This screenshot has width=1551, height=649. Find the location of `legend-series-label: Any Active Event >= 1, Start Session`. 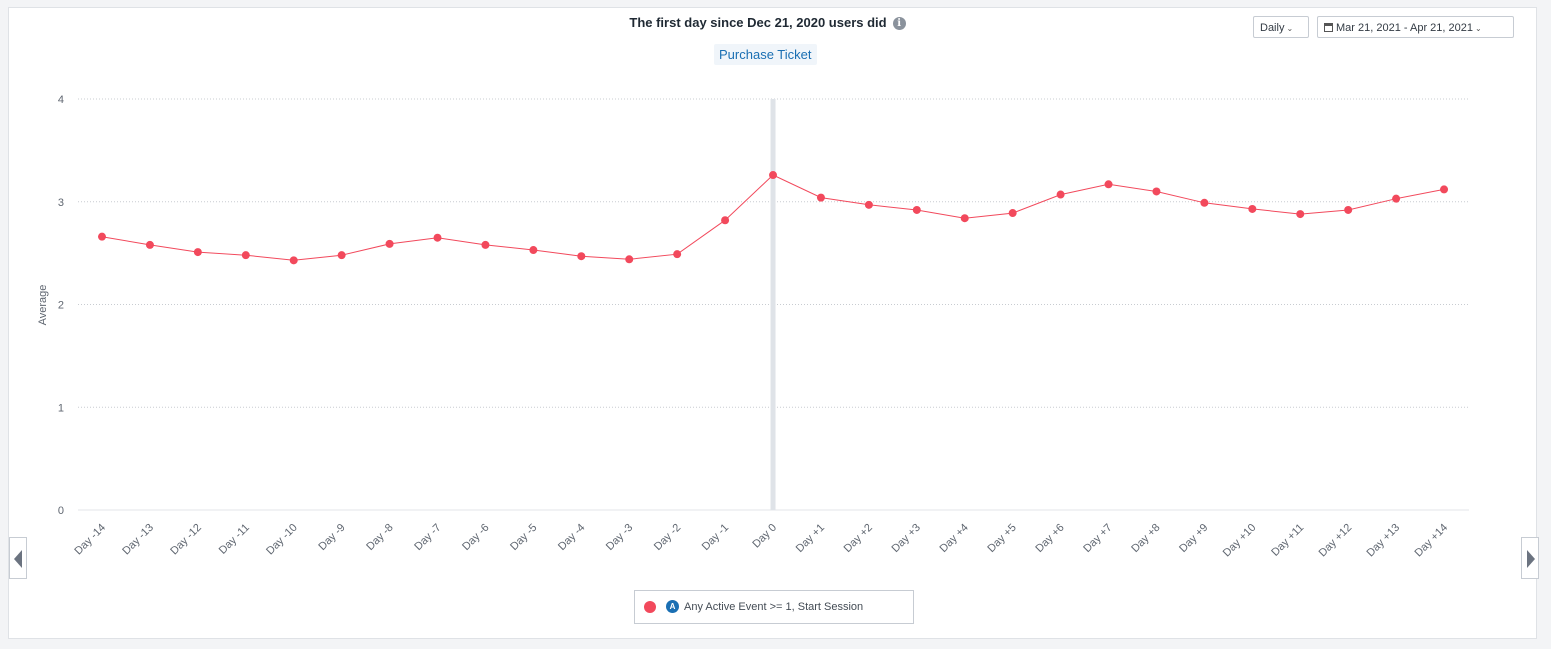

legend-series-label: Any Active Event >= 1, Start Session is located at coordinates (774, 607).